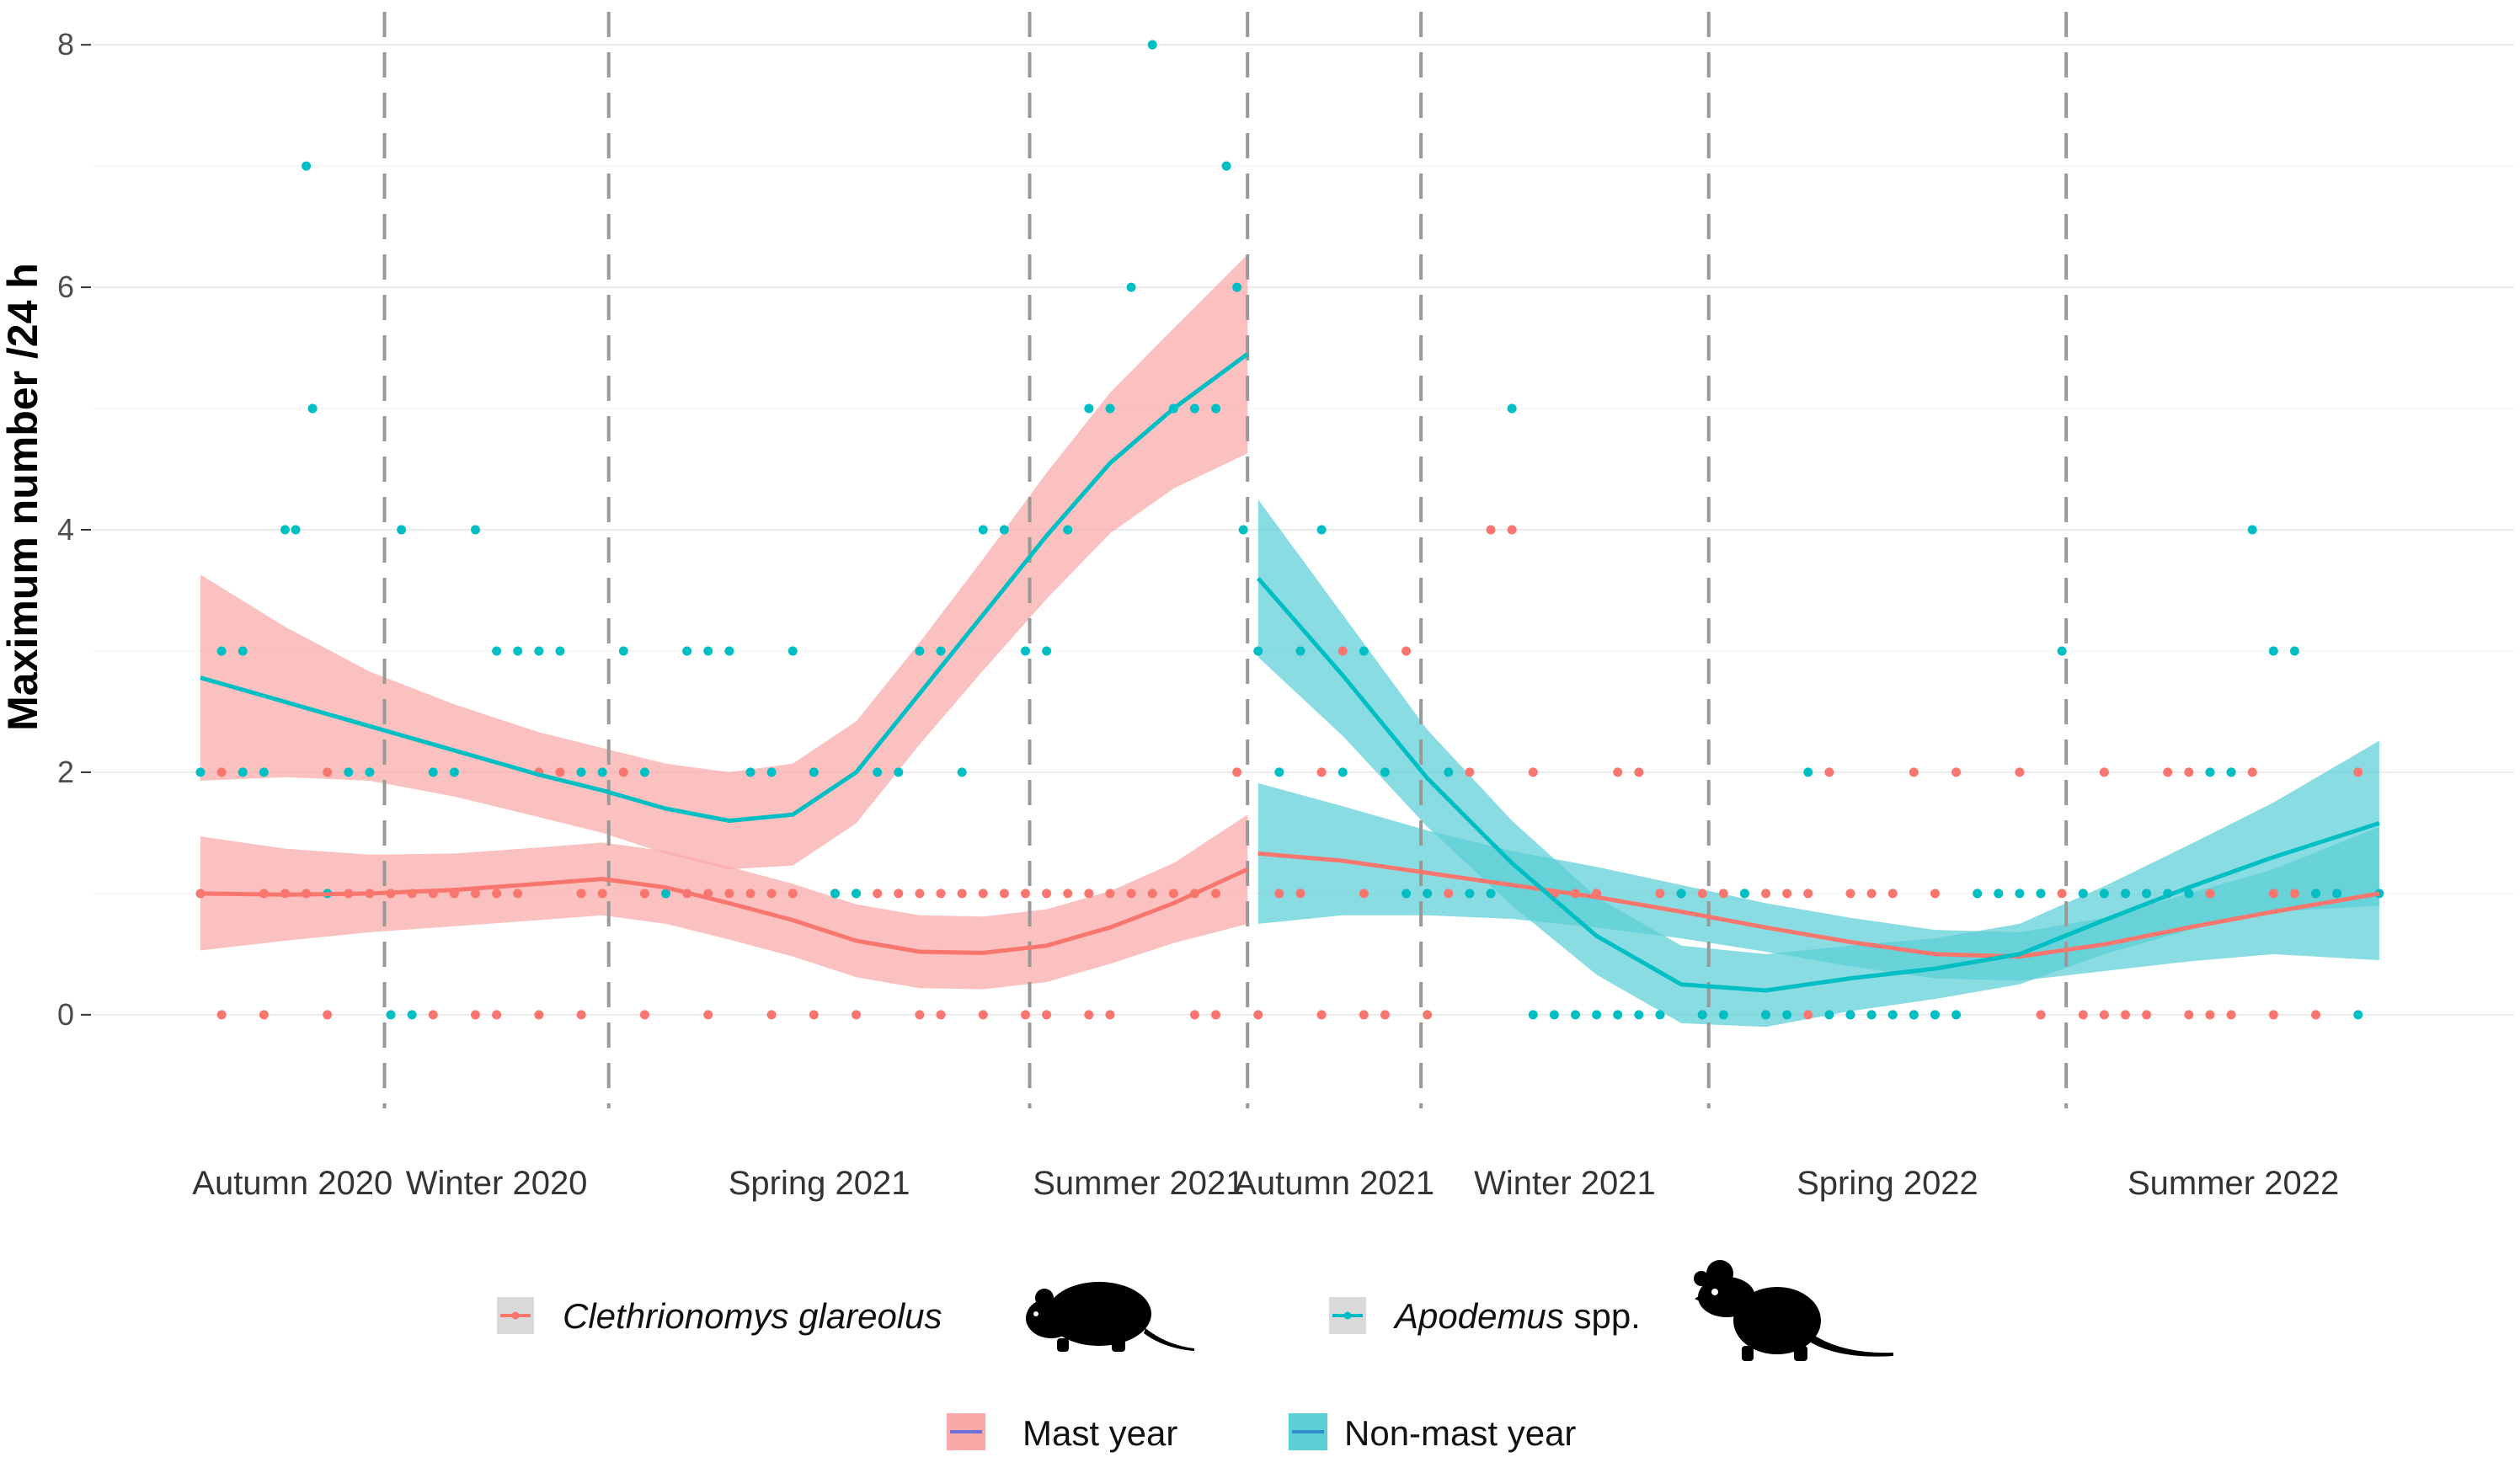 The width and height of the screenshot is (2520, 1468). What do you see at coordinates (1516, 1316) in the screenshot?
I see `svg-text: Apodemus spp.` at bounding box center [1516, 1316].